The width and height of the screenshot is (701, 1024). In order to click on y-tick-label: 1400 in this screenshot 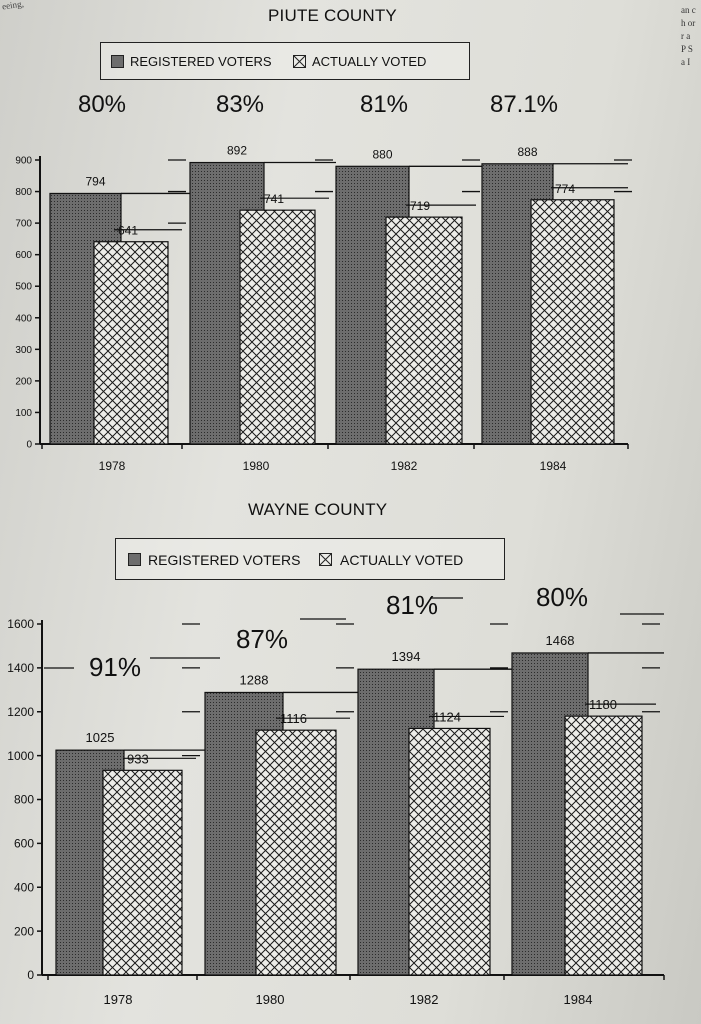, I will do `click(20, 668)`.